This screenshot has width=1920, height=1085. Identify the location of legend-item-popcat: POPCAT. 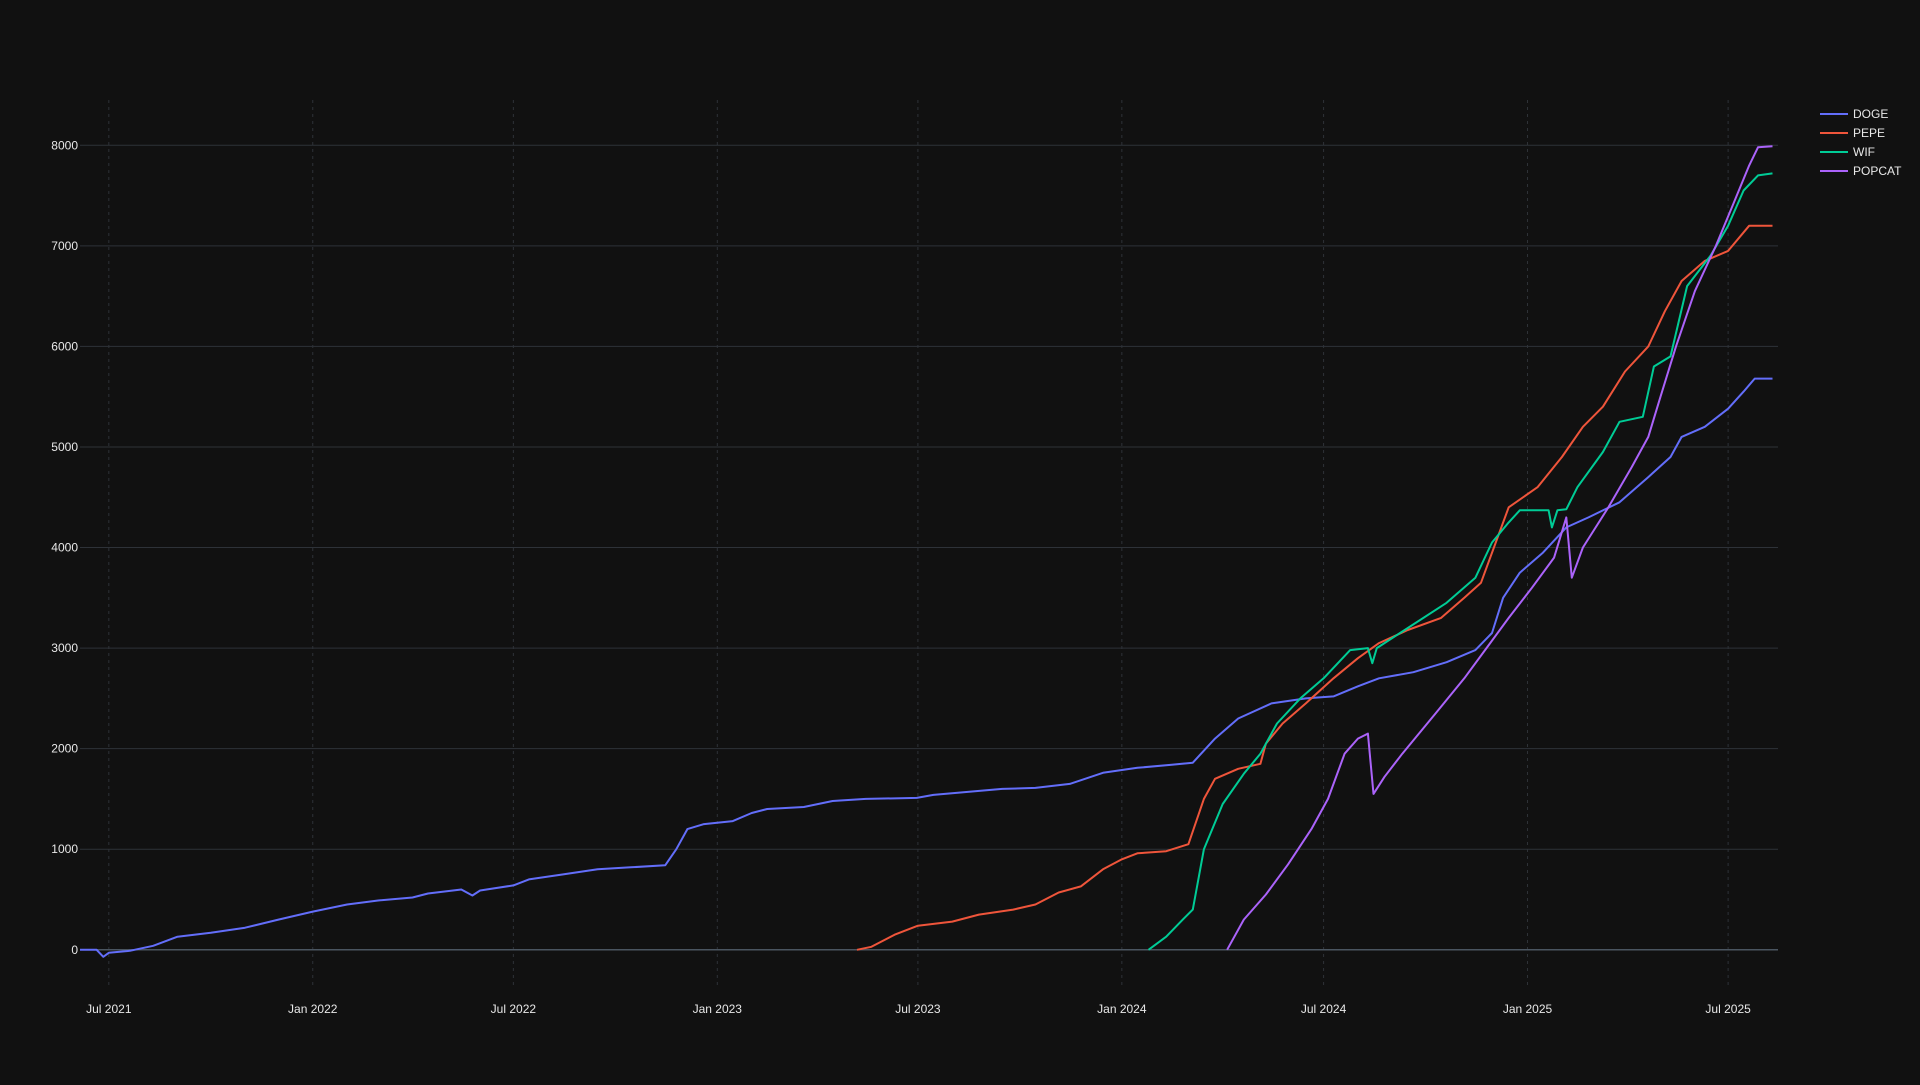
(1861, 171).